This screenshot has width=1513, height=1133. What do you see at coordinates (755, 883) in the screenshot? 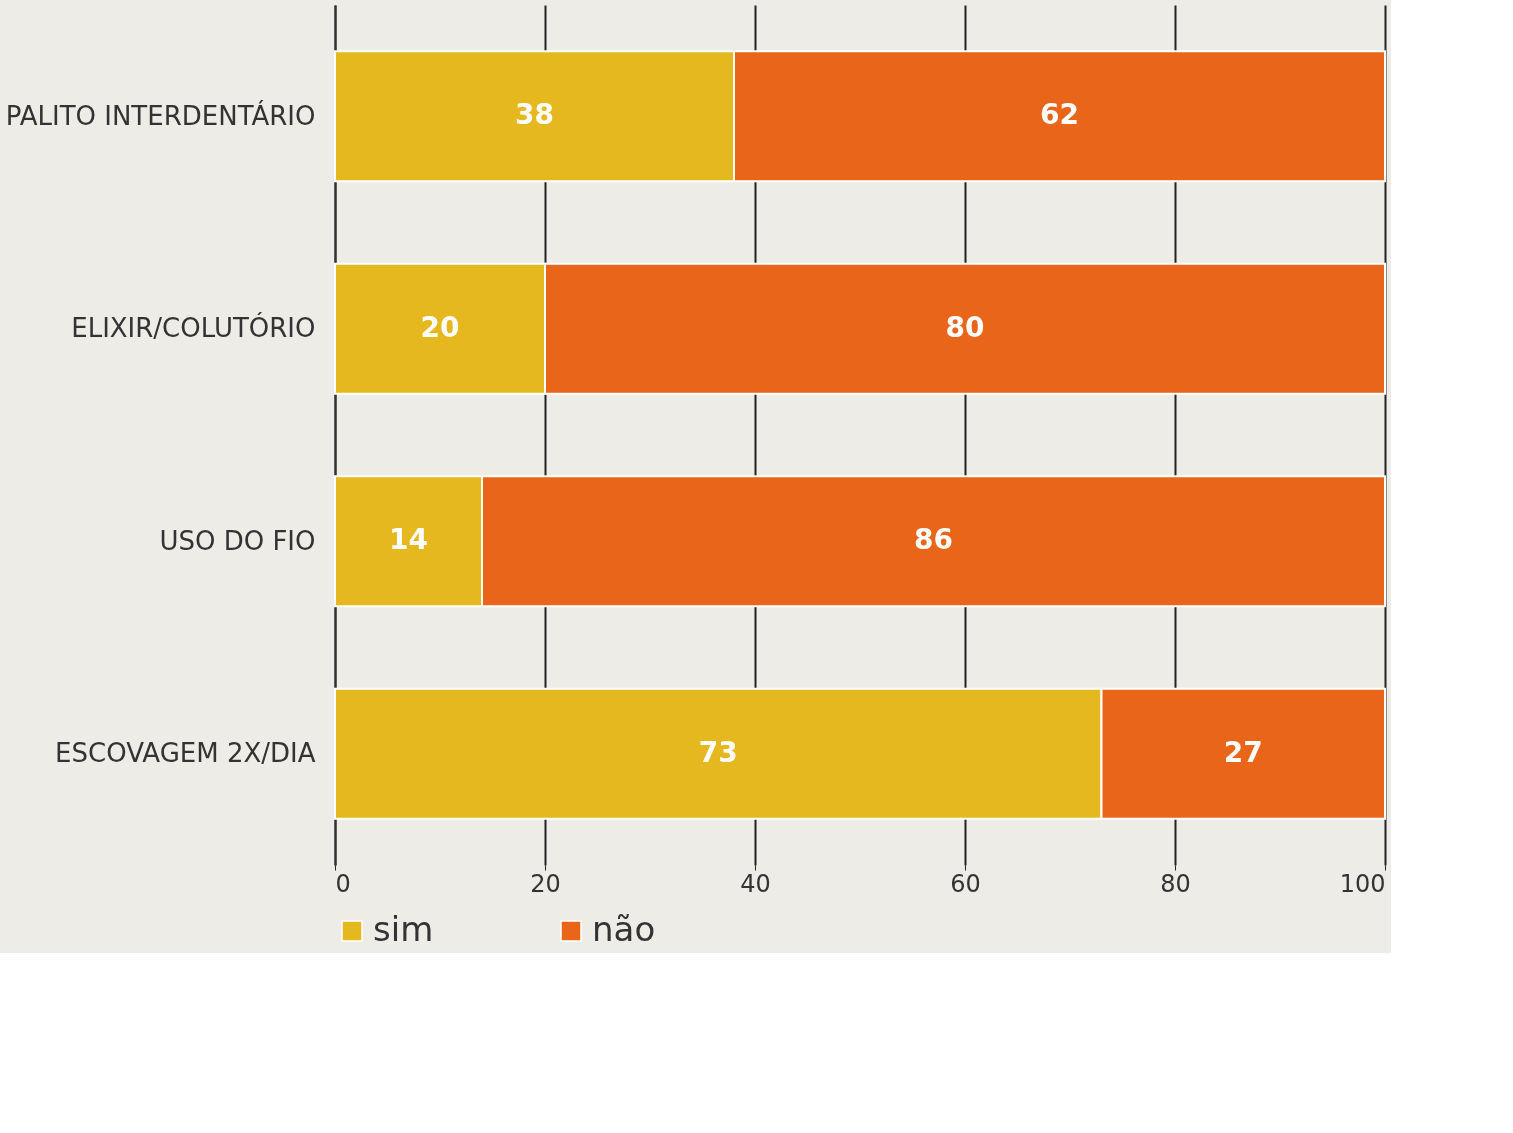
I see `x-tick-label: 40` at bounding box center [755, 883].